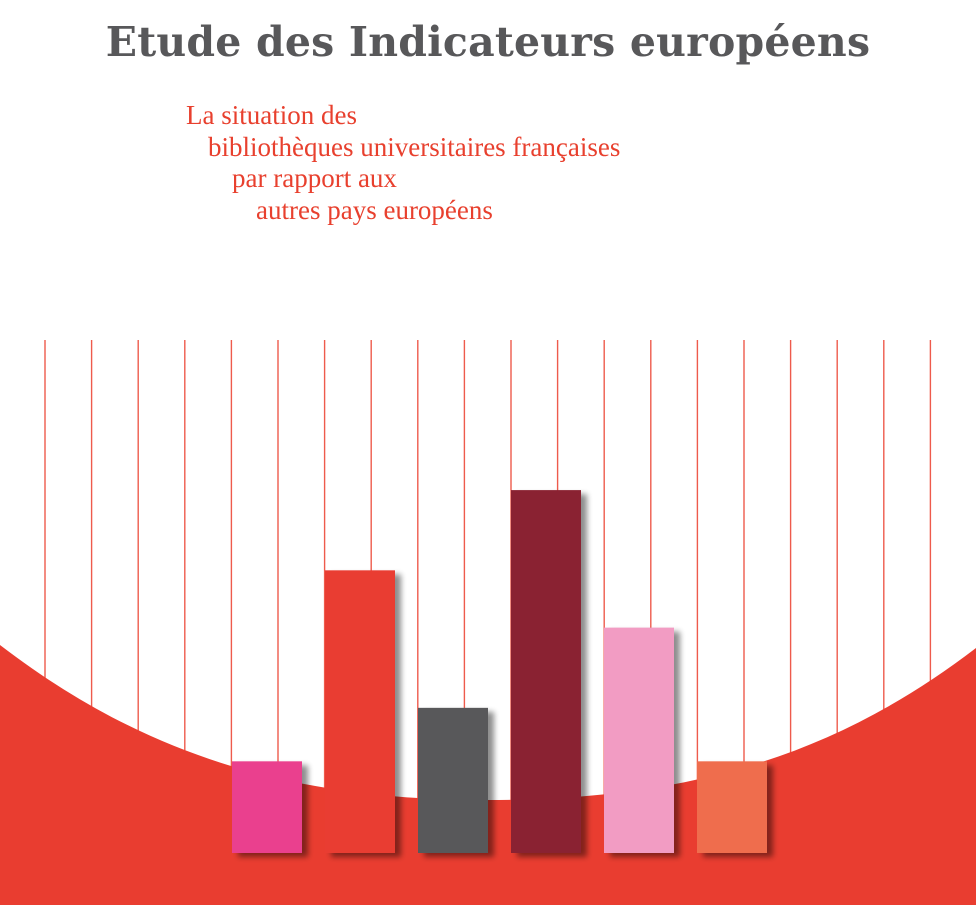  Describe the element at coordinates (374, 209) in the screenshot. I see `subtitle-line-4: autres pays européens` at that location.